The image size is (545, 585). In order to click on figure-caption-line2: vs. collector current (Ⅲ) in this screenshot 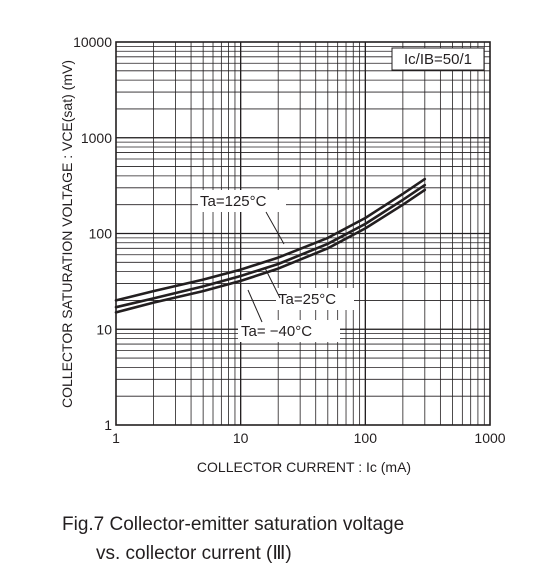, I will do `click(194, 553)`.